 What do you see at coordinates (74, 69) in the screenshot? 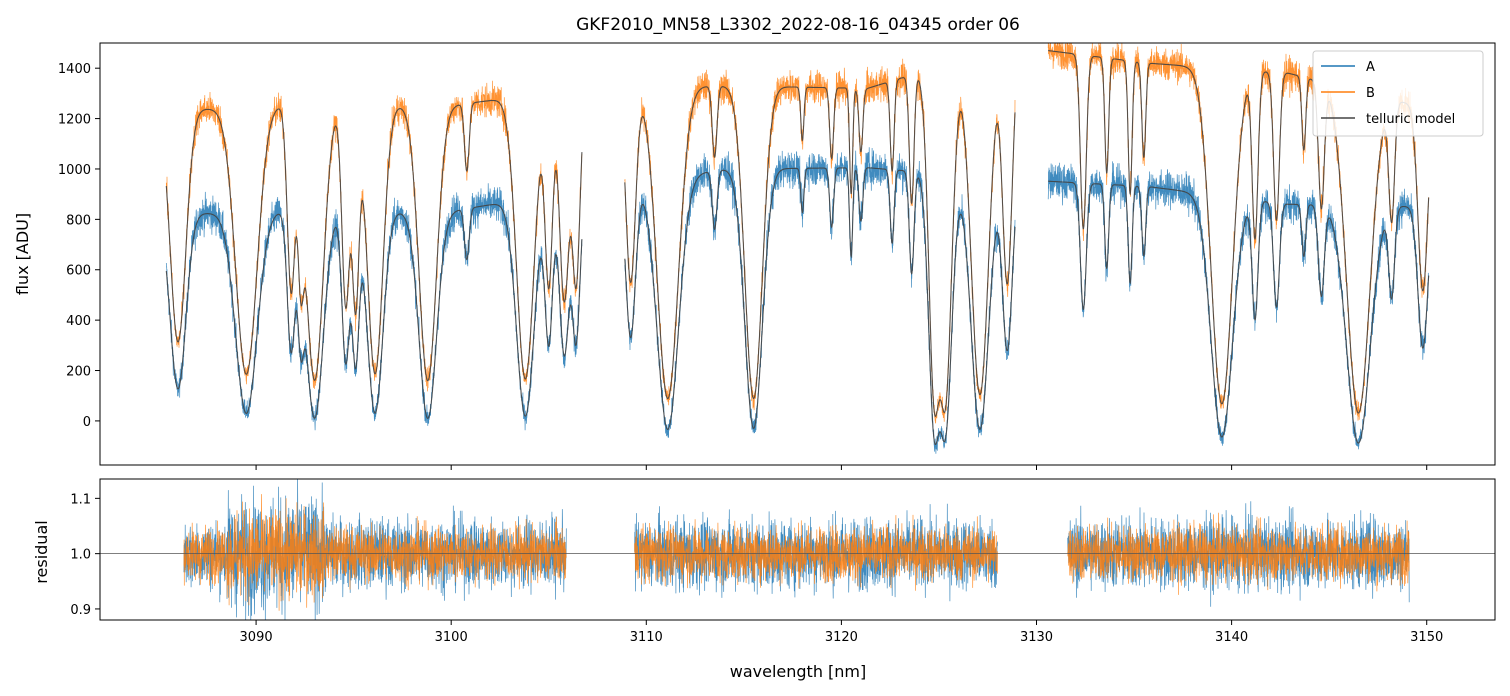
I see `flux-y-tick-label: 1400` at bounding box center [74, 69].